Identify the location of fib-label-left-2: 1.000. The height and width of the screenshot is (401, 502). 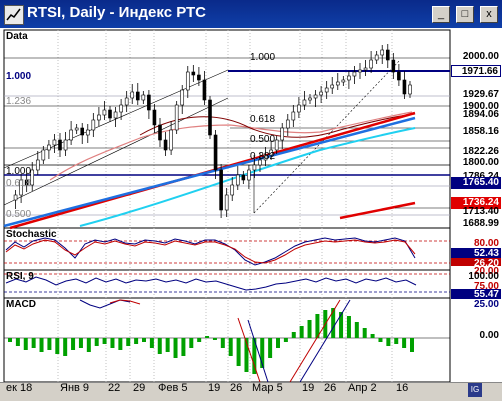
(19, 171).